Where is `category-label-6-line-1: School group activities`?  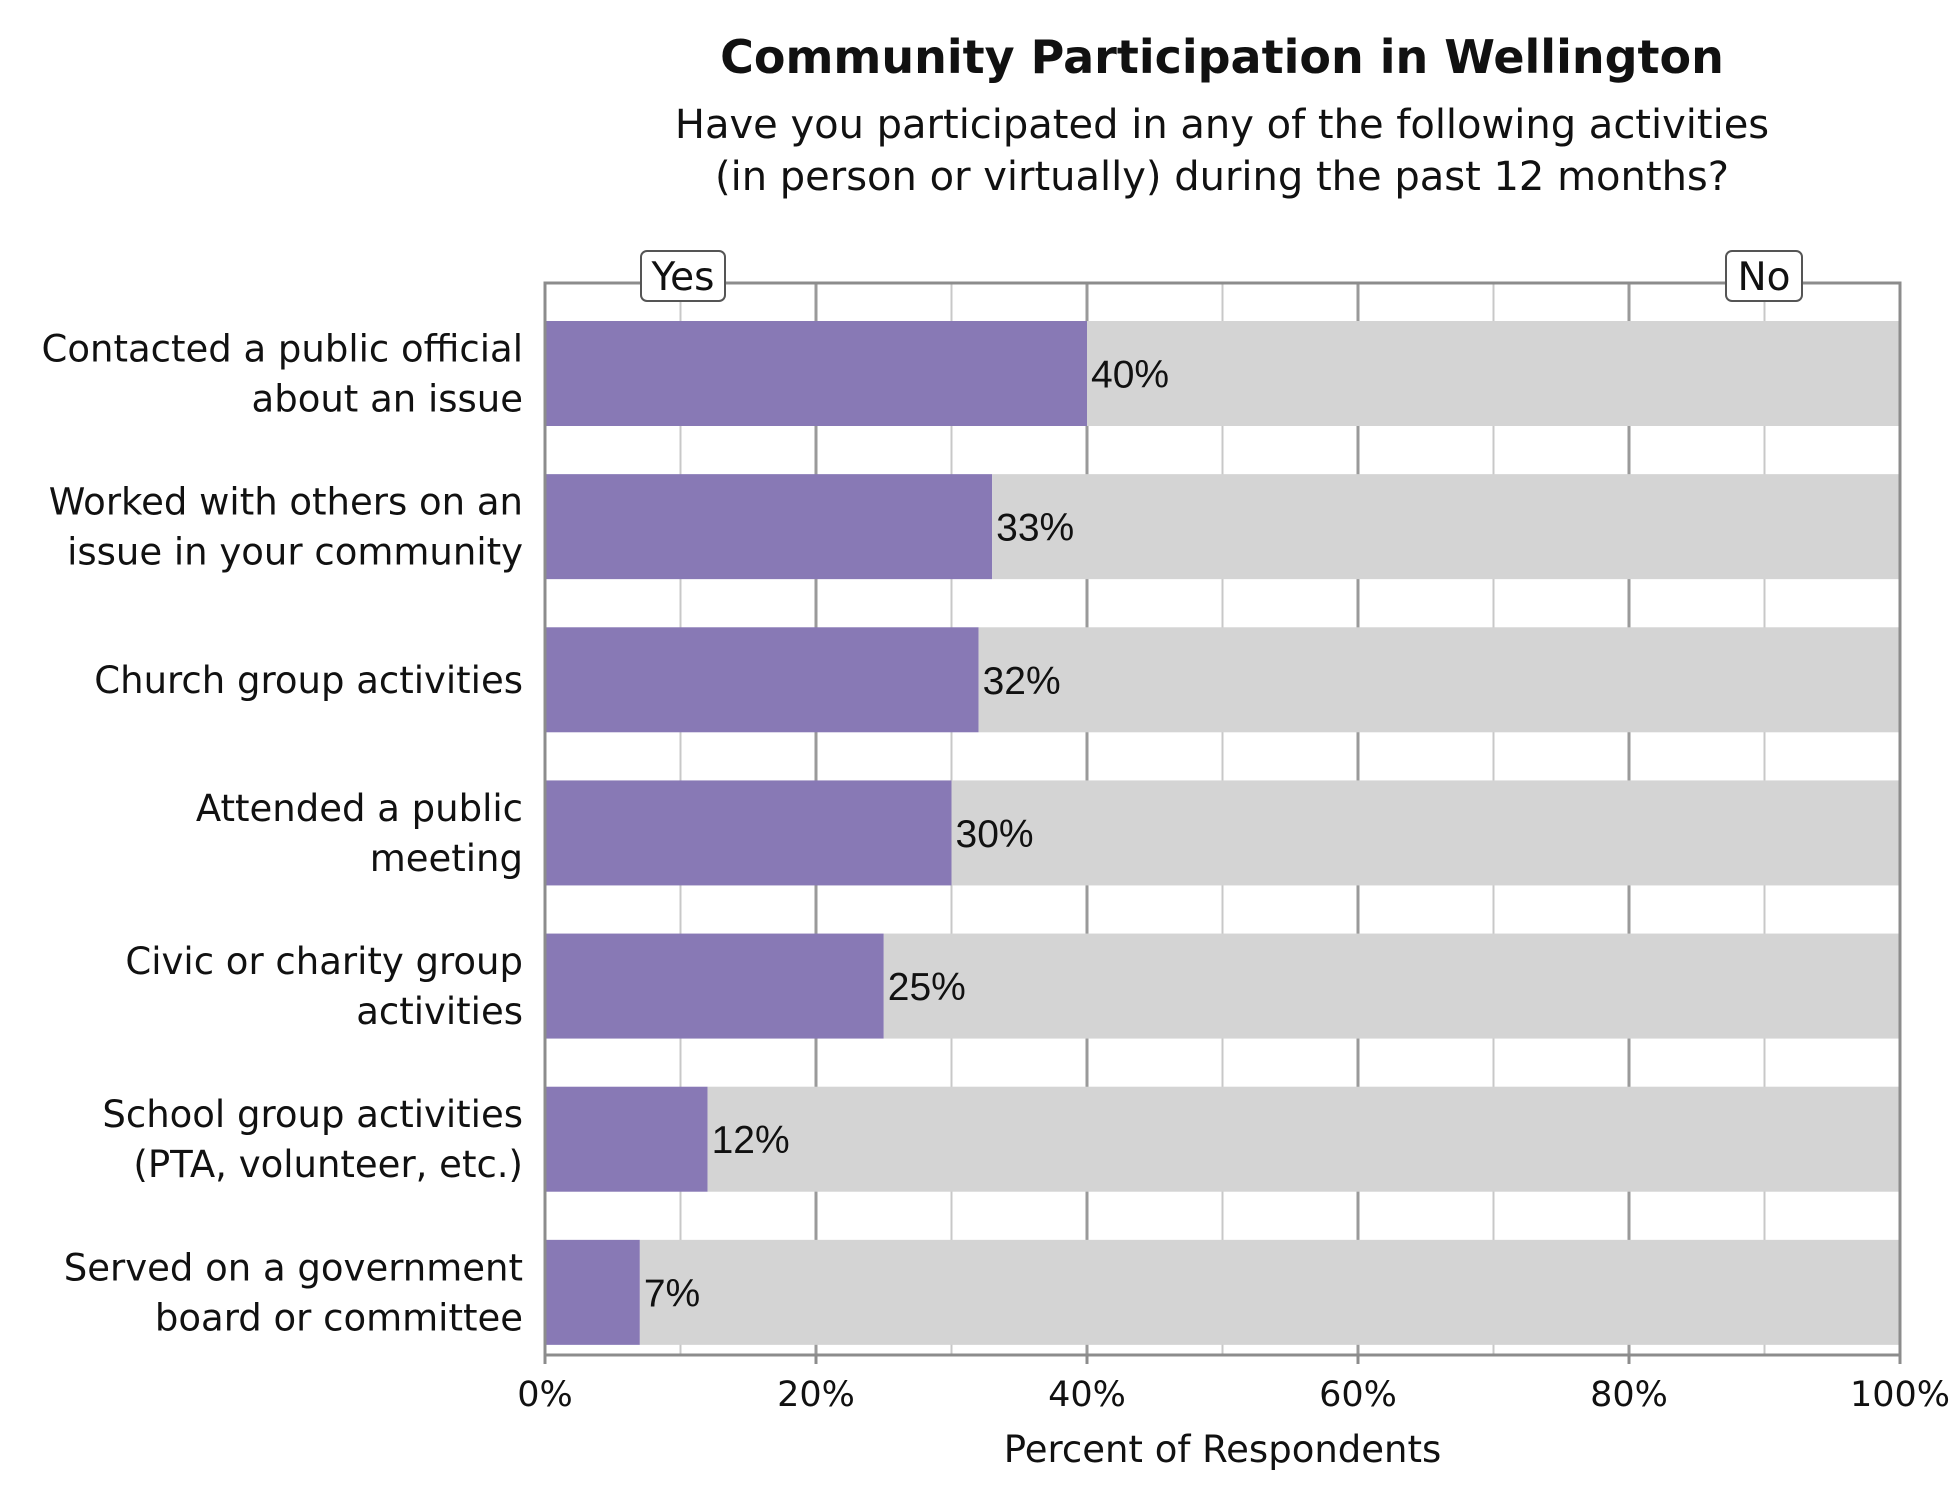
category-label-6-line-1: School group activities is located at coordinates (312, 1114).